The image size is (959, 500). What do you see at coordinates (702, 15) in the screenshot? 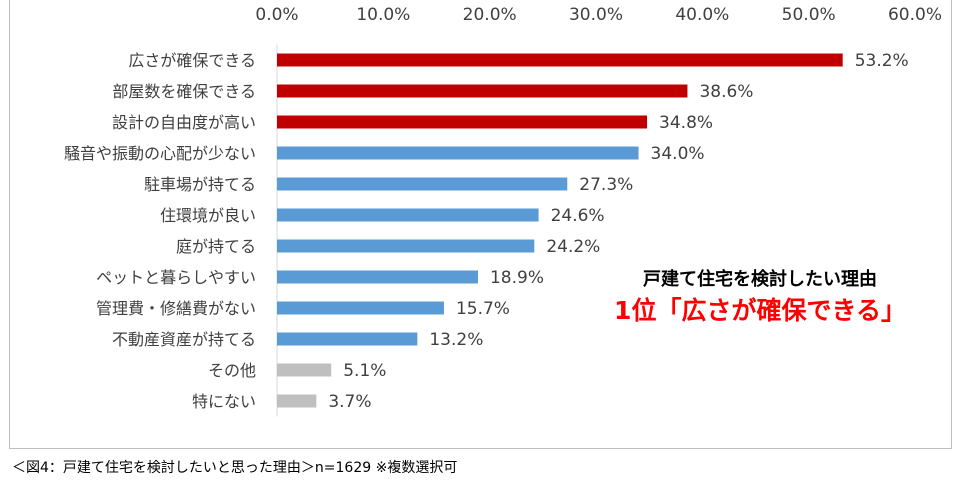
I see `x-tick-label: 40.0%` at bounding box center [702, 15].